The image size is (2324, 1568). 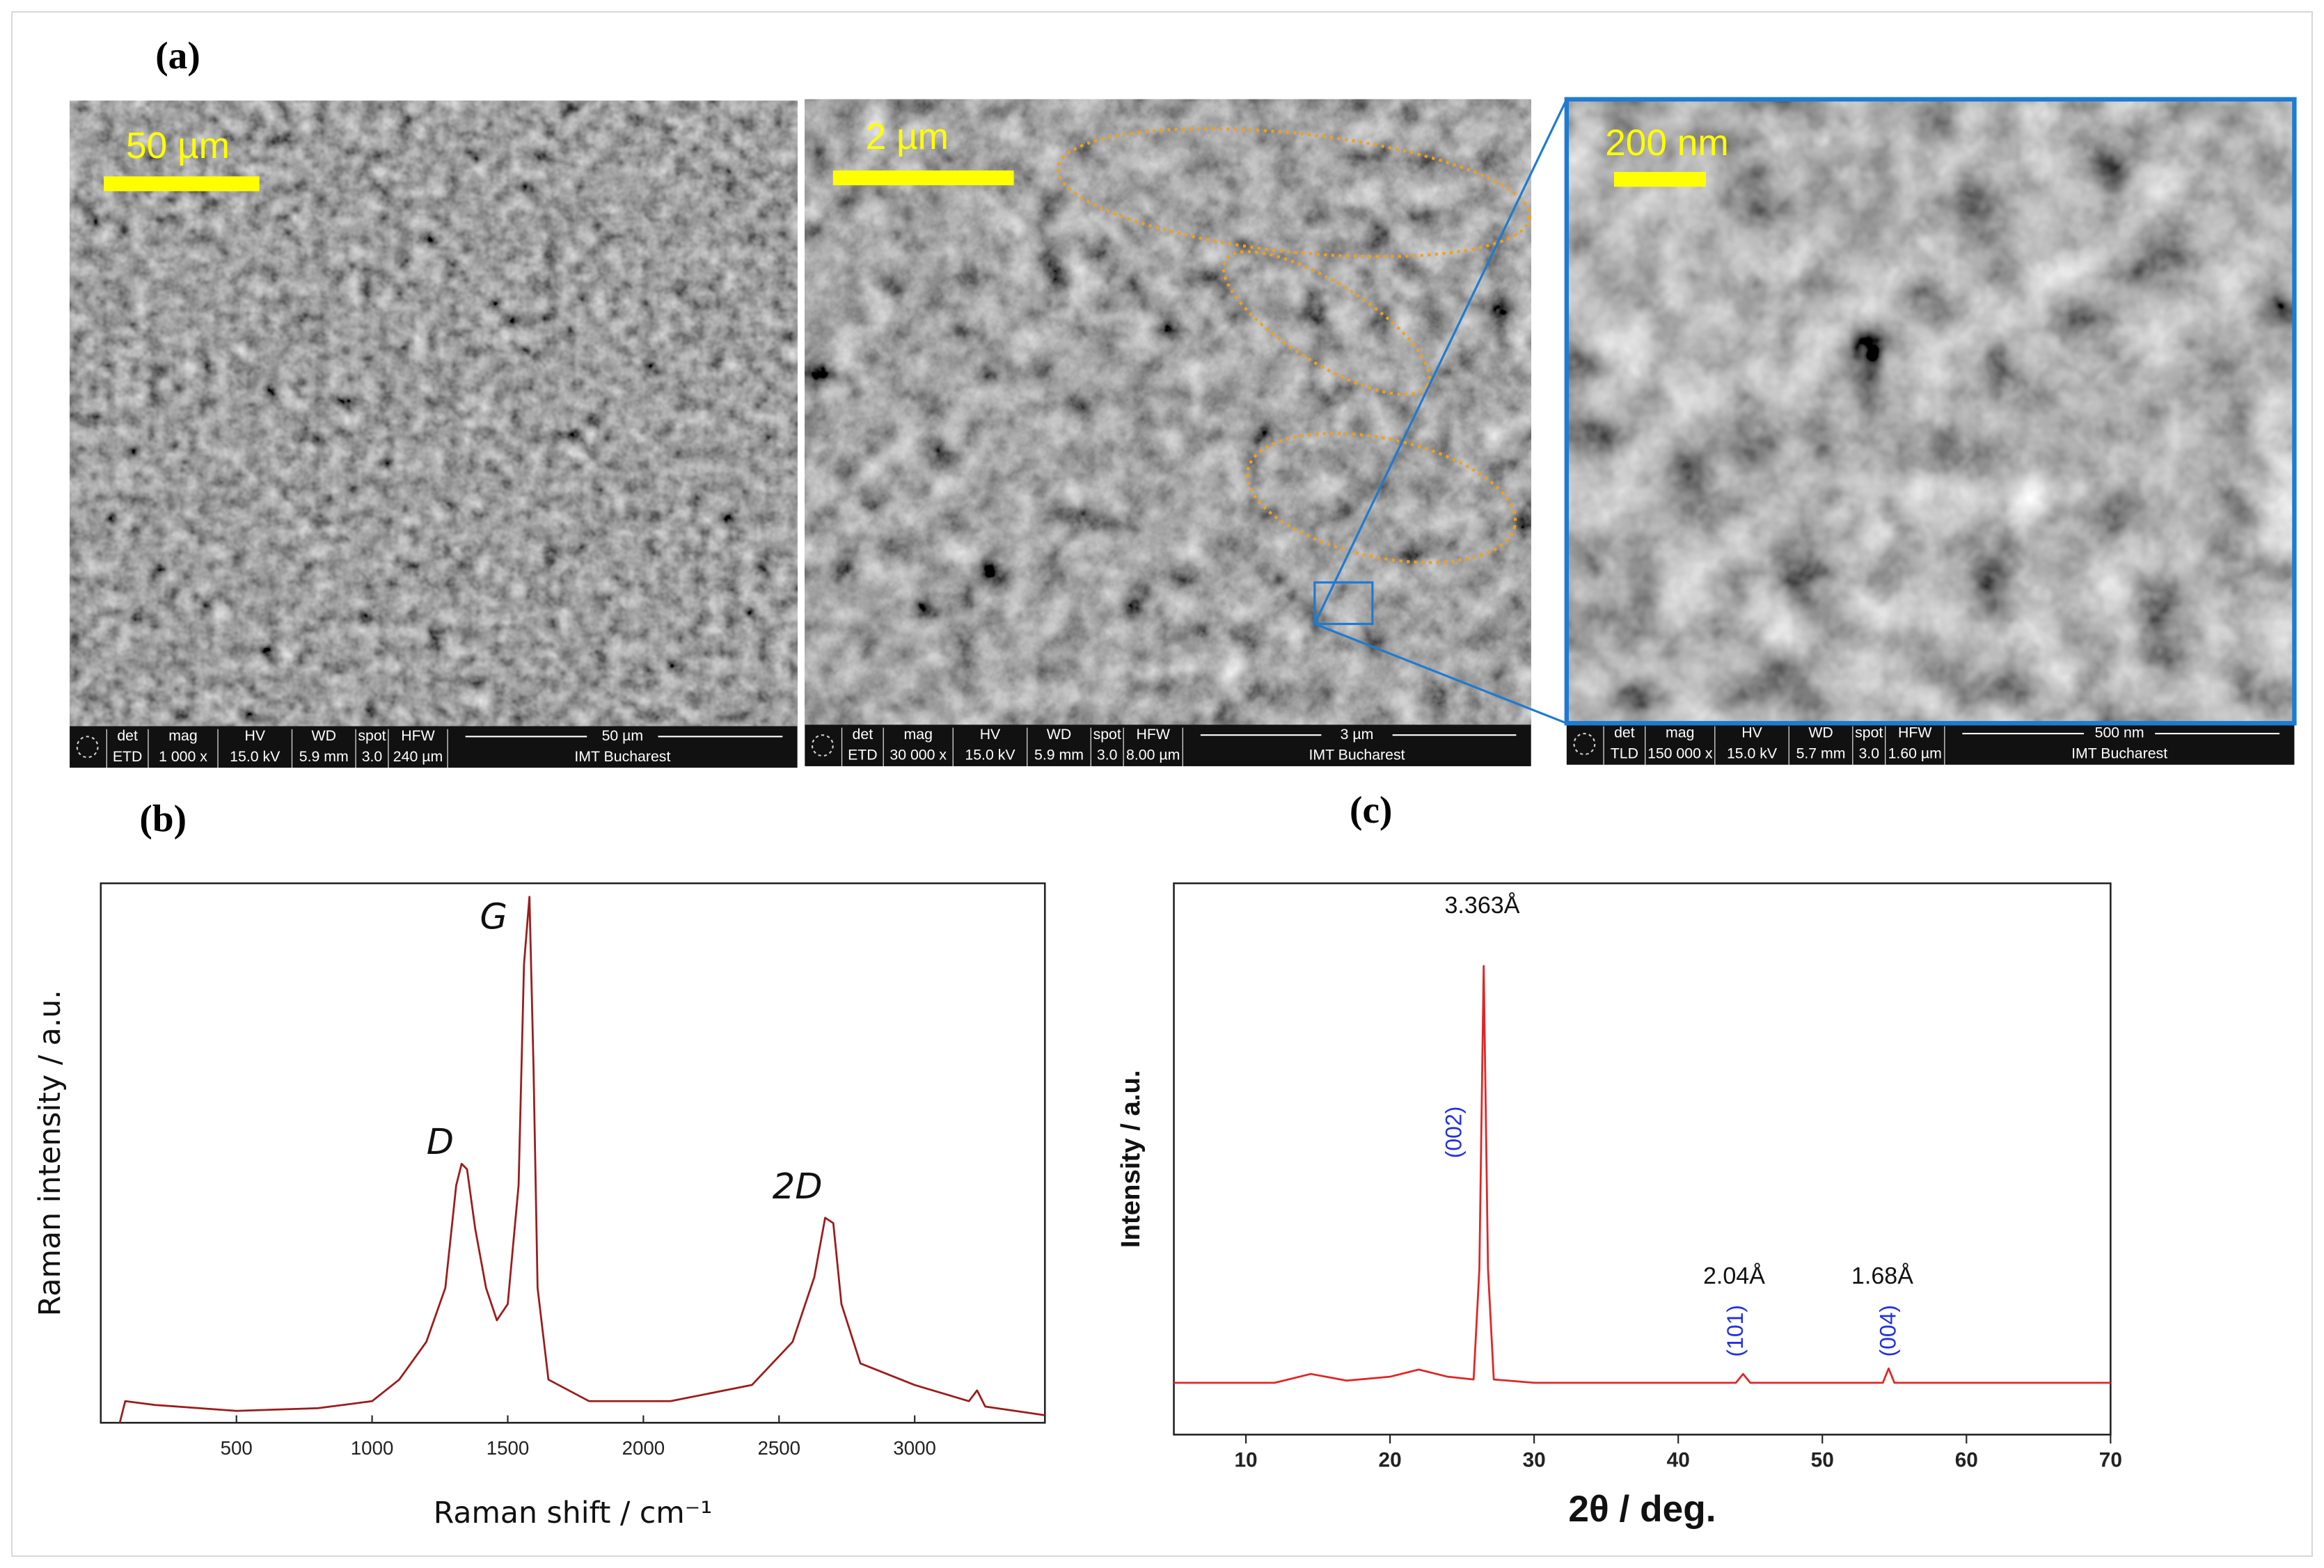 I want to click on info-bar-label: 500 nm, so click(x=2119, y=732).